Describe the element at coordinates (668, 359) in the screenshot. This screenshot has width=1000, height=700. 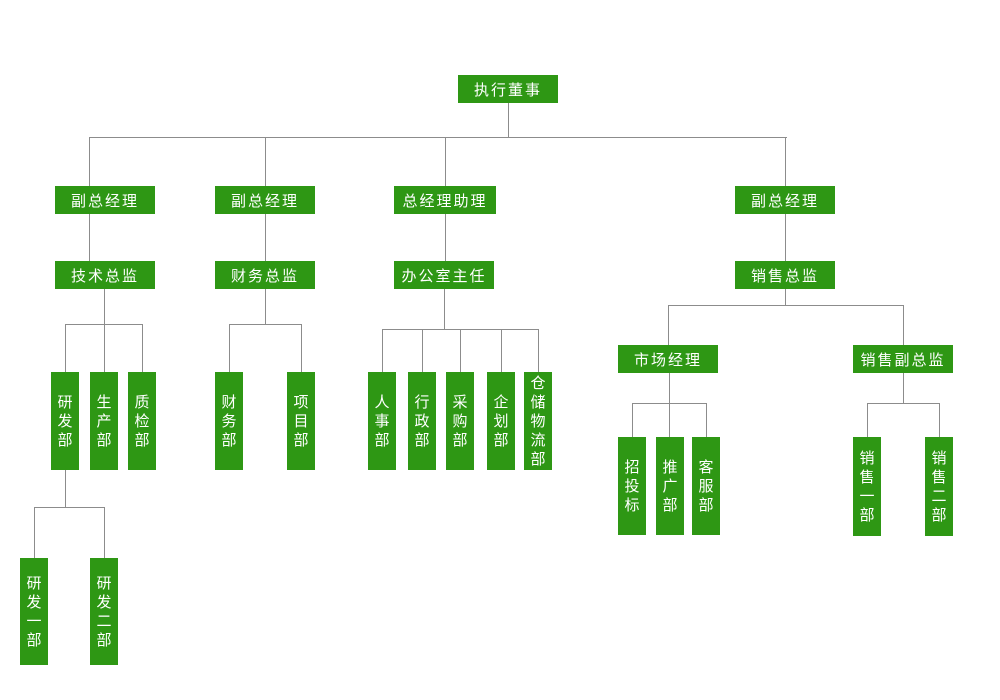
I see `org-node-market-manager: 市场经理` at that location.